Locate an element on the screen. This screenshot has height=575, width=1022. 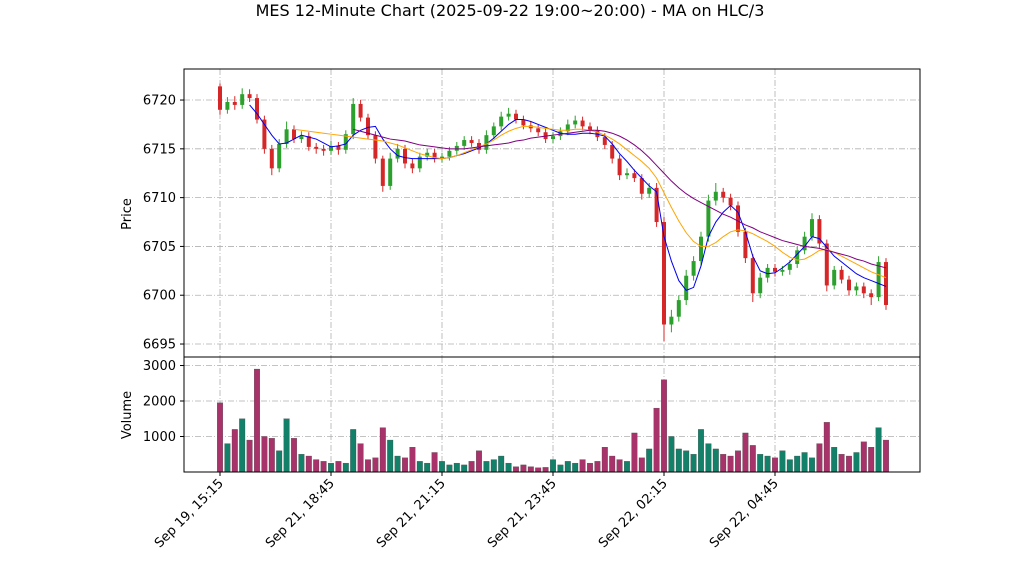
x-tick-label: Sep 22, 04:45 is located at coordinates (744, 513).